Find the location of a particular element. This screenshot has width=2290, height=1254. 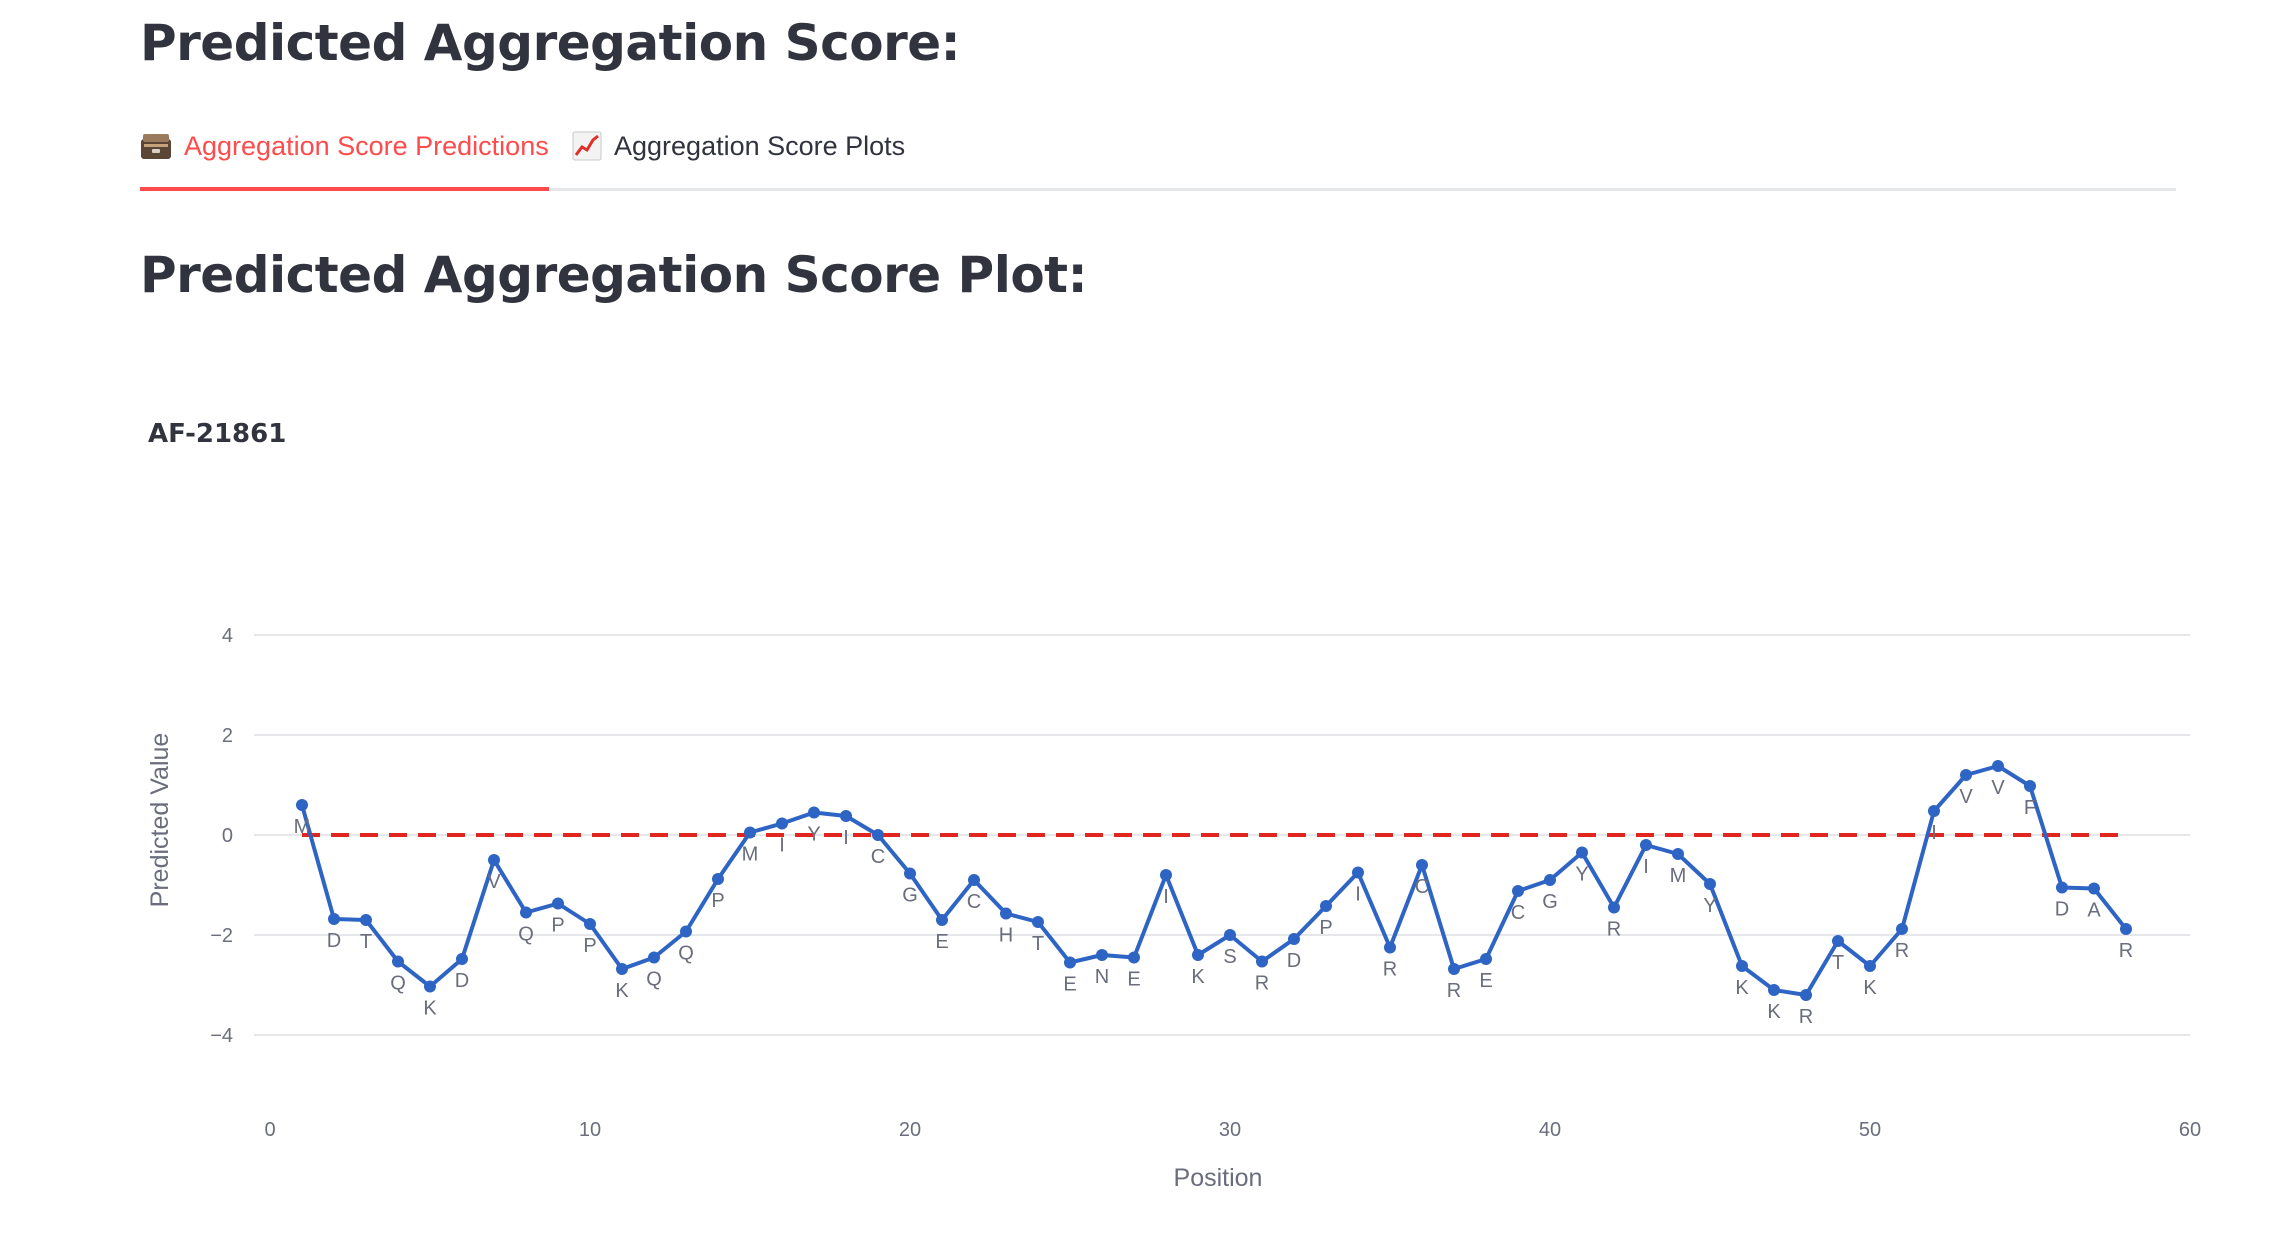

residue-label: M is located at coordinates (1678, 876).